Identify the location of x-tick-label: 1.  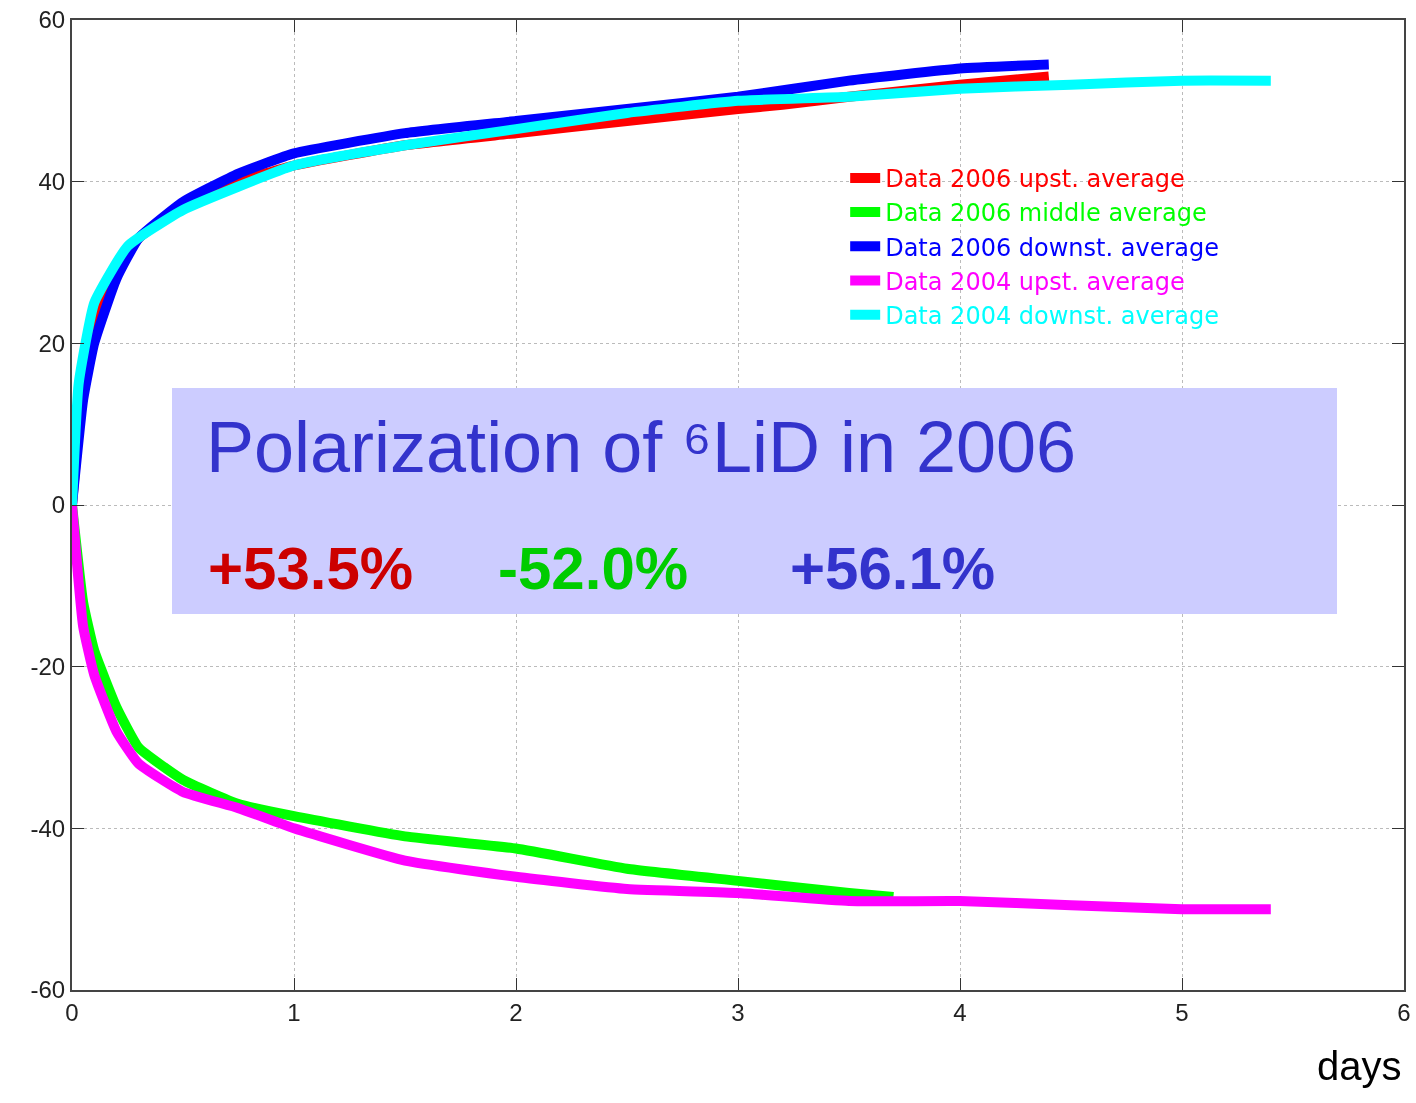
(294, 1012).